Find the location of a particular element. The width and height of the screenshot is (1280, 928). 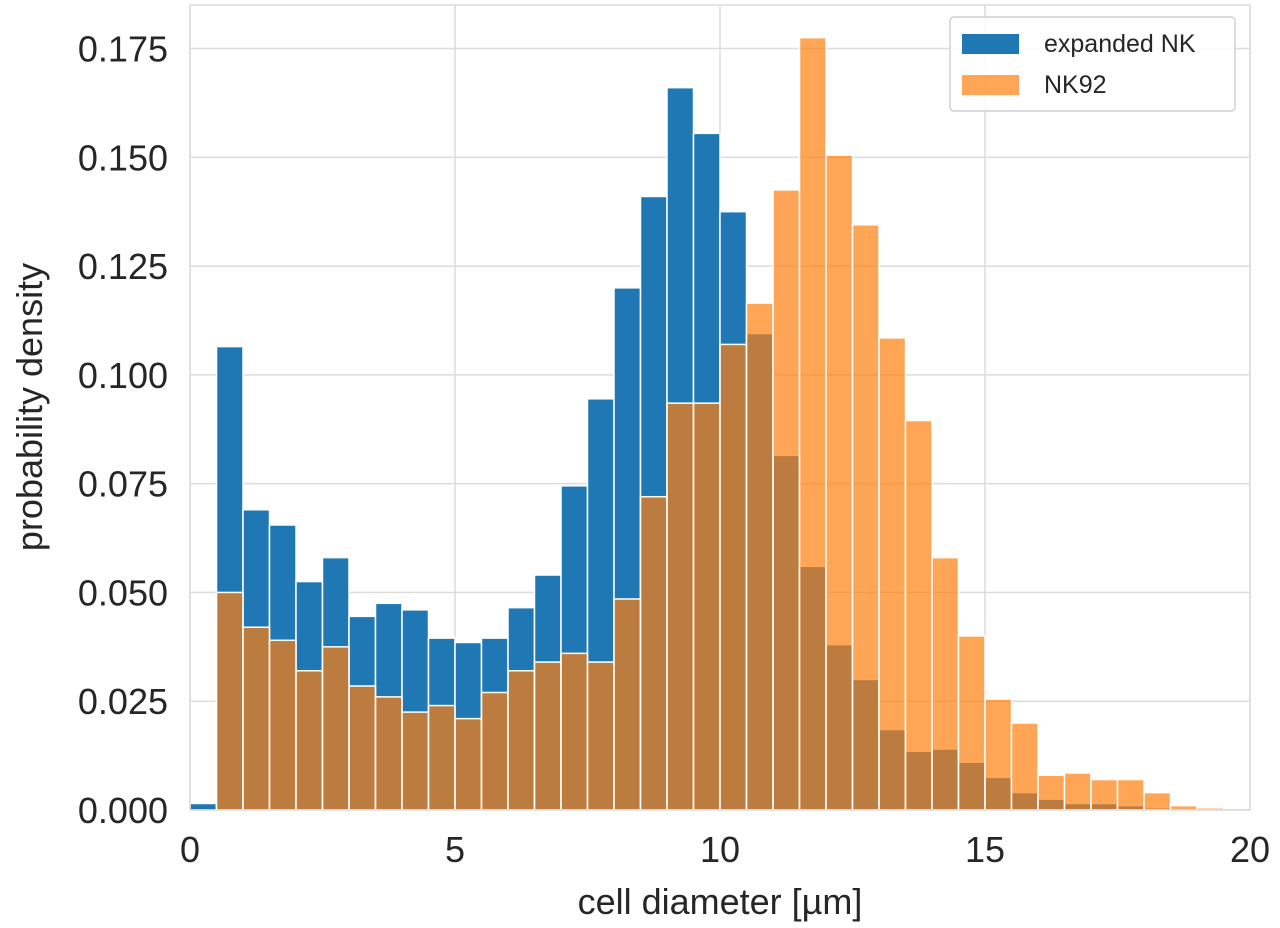

x-tick-label: 20 is located at coordinates (1250, 849).